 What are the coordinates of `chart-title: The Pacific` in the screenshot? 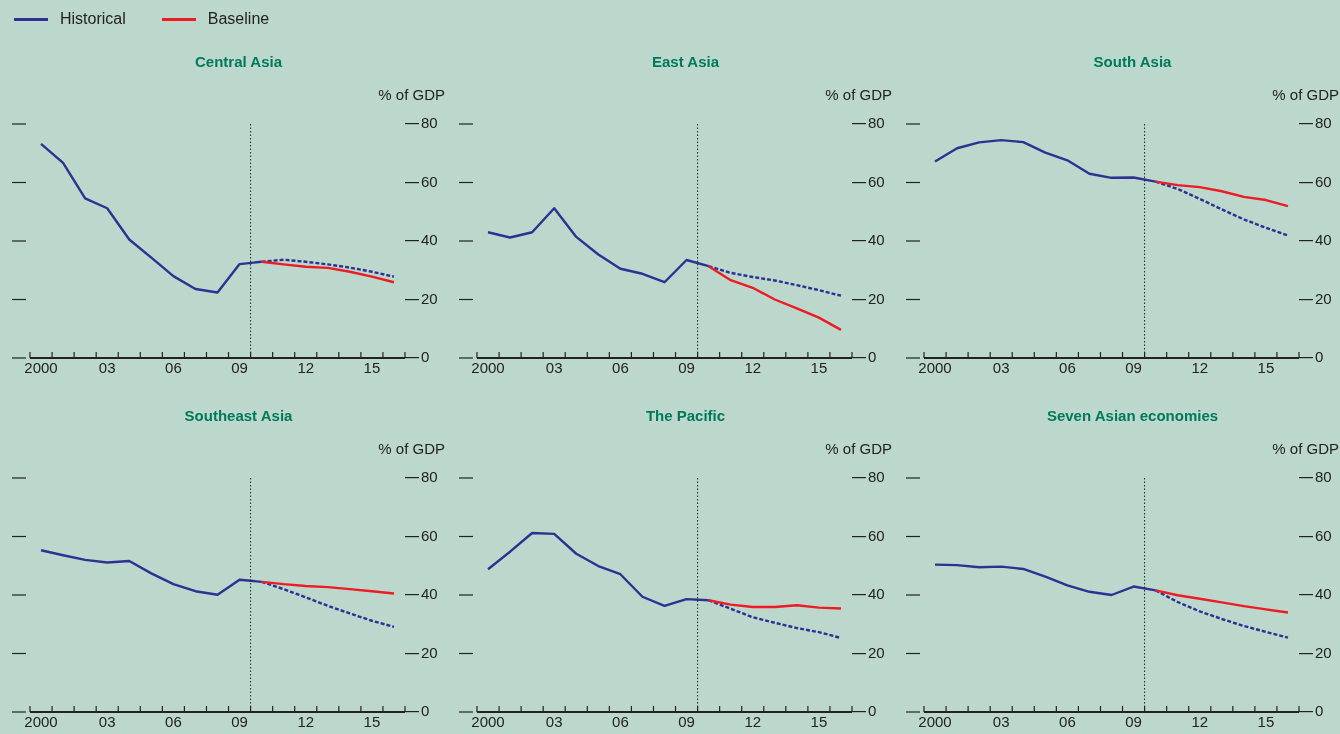 It's located at (685, 416).